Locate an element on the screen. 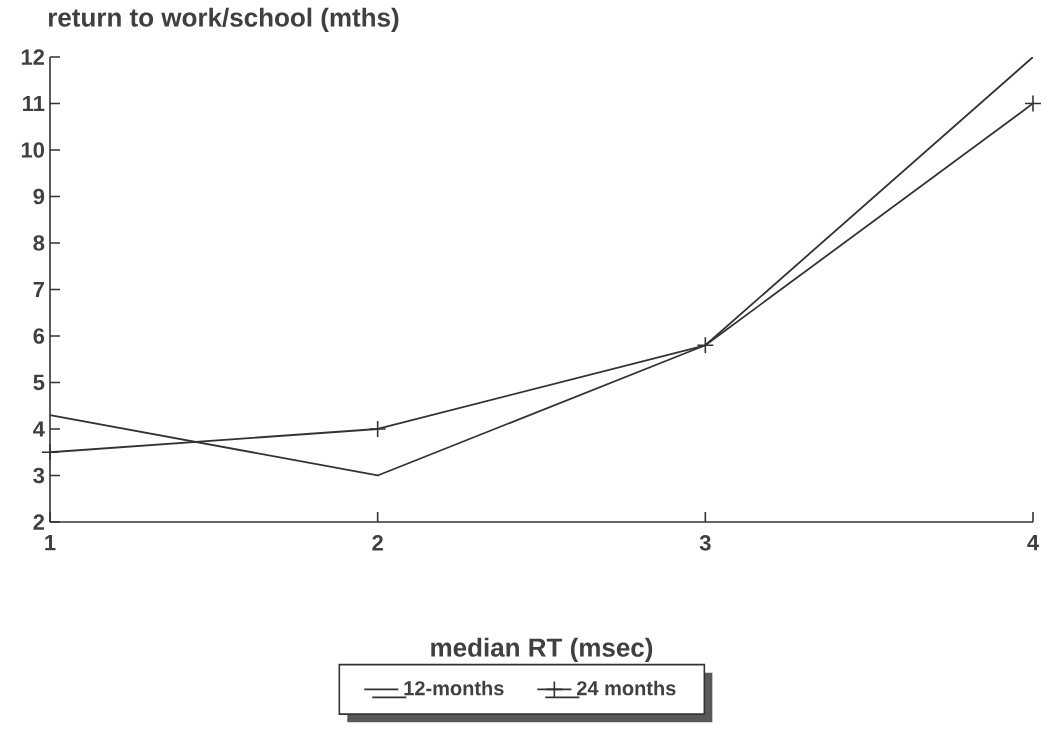 This screenshot has width=1046, height=747. y-tick-label: 2 is located at coordinates (39, 522).